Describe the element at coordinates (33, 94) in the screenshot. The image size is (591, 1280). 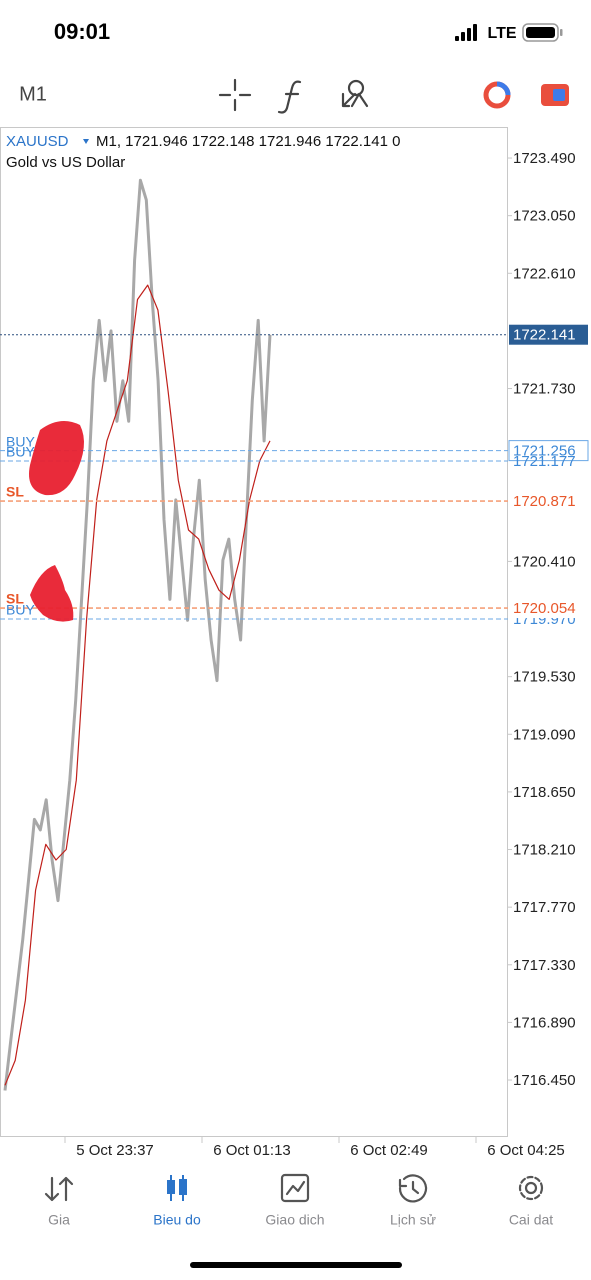
I see `timeframe-button: M1` at that location.